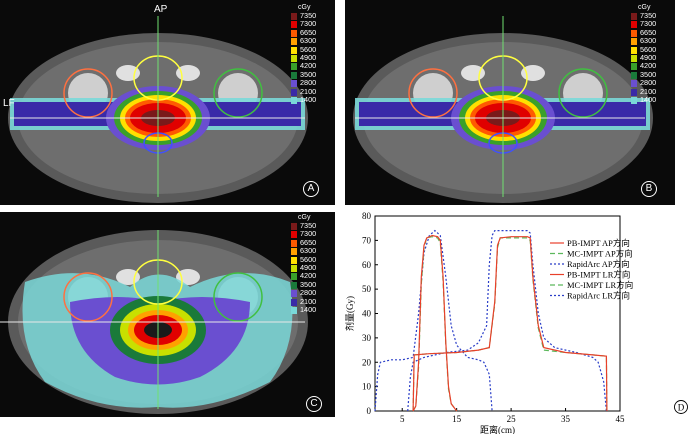 The width and height of the screenshot is (700, 437). Describe the element at coordinates (648, 24) in the screenshot. I see `colorbar-value: 7300` at that location.